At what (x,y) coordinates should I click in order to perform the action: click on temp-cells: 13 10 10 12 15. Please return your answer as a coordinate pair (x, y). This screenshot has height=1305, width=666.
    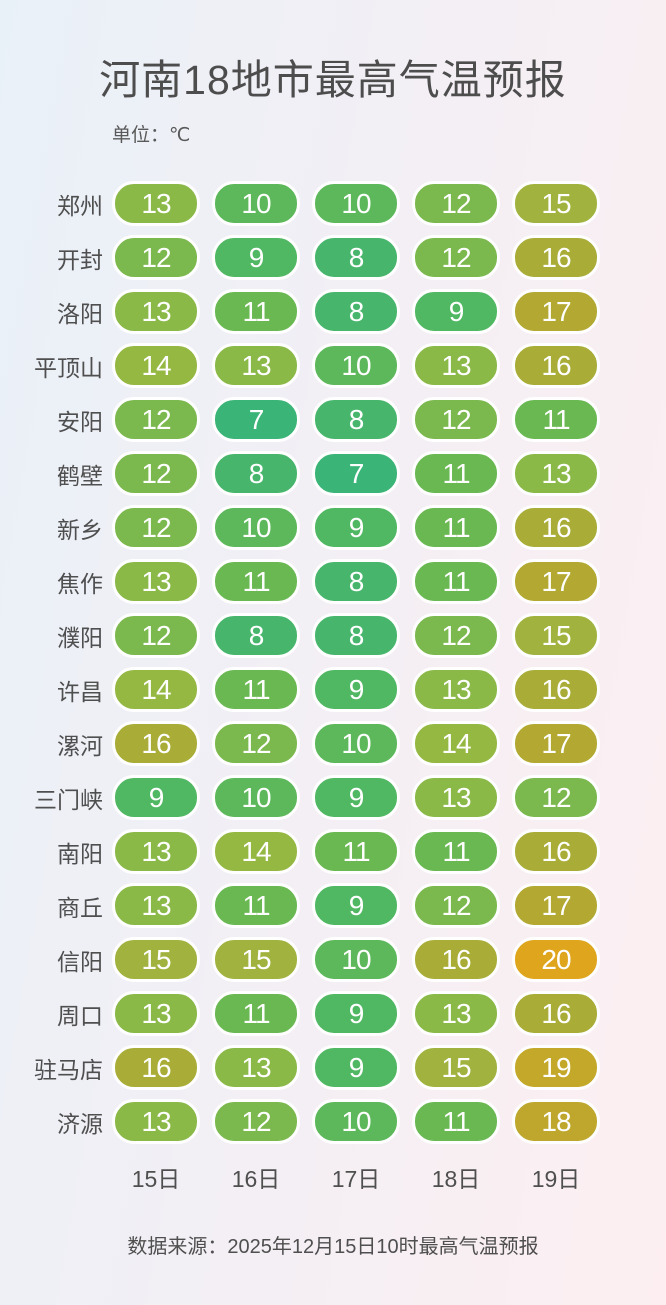
    Looking at the image, I should click on (356, 203).